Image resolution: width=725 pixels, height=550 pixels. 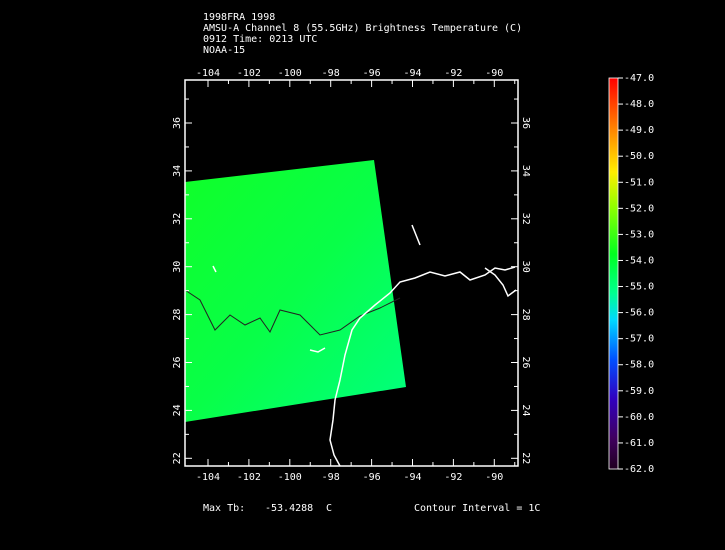 I want to click on lon-label-top: -102, so click(x=249, y=73).